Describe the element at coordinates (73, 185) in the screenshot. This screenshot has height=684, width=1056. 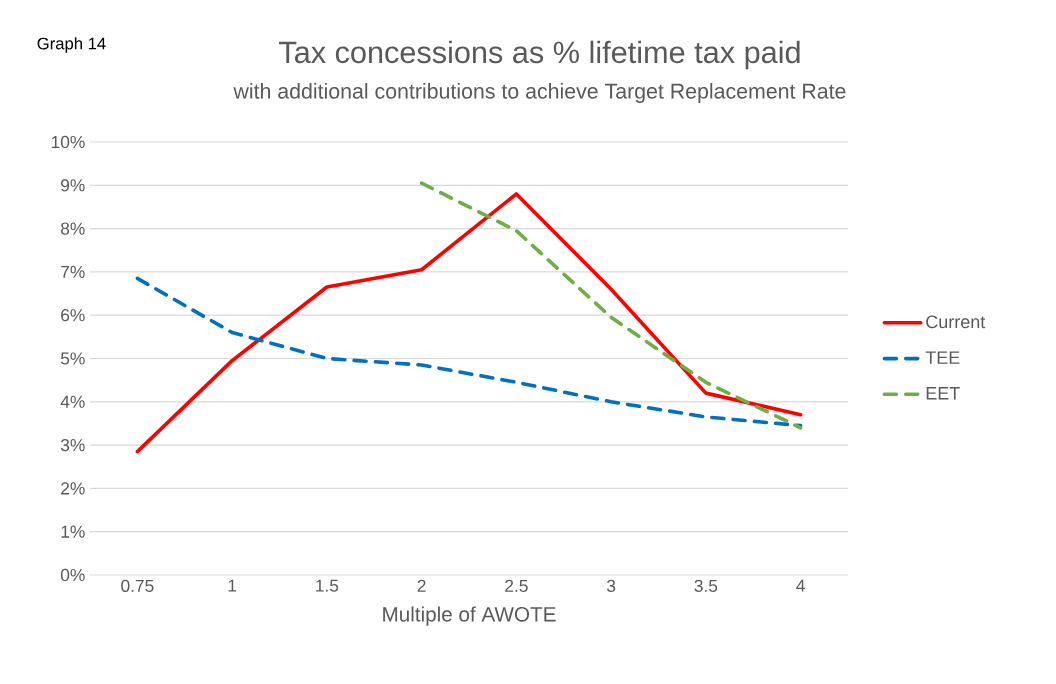
I see `y-tick-label: 9%` at that location.